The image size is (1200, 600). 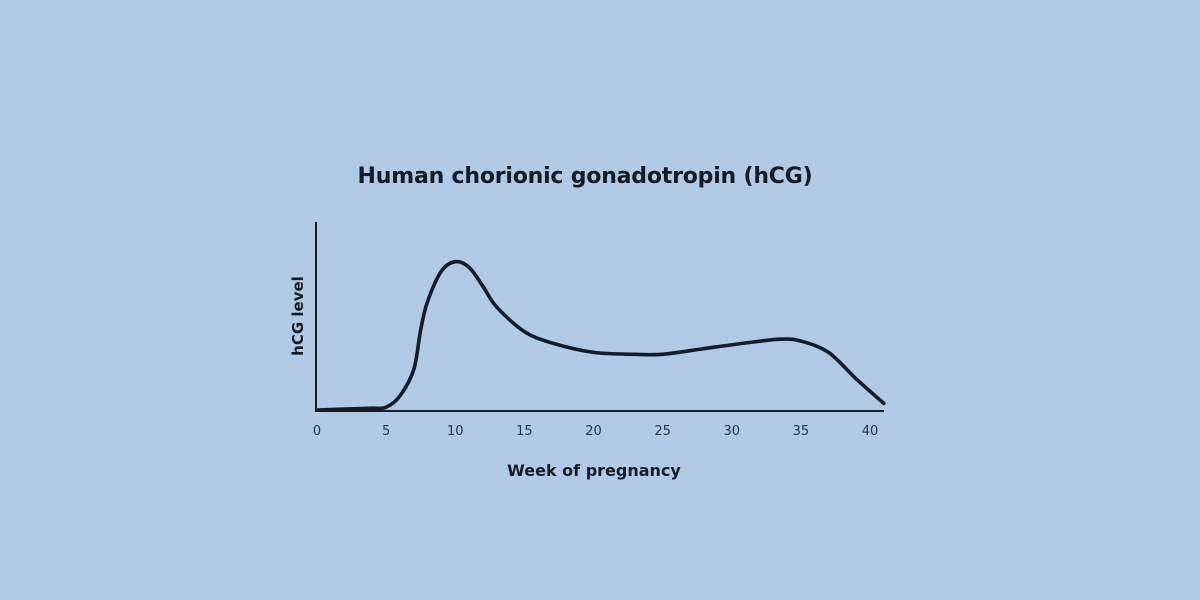 I want to click on hcg-curve, so click(x=600, y=335).